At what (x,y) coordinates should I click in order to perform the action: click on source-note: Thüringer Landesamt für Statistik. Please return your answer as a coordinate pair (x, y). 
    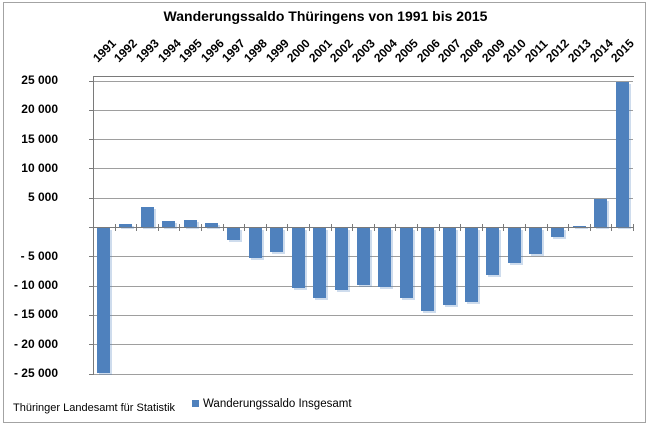
    Looking at the image, I should click on (94, 408).